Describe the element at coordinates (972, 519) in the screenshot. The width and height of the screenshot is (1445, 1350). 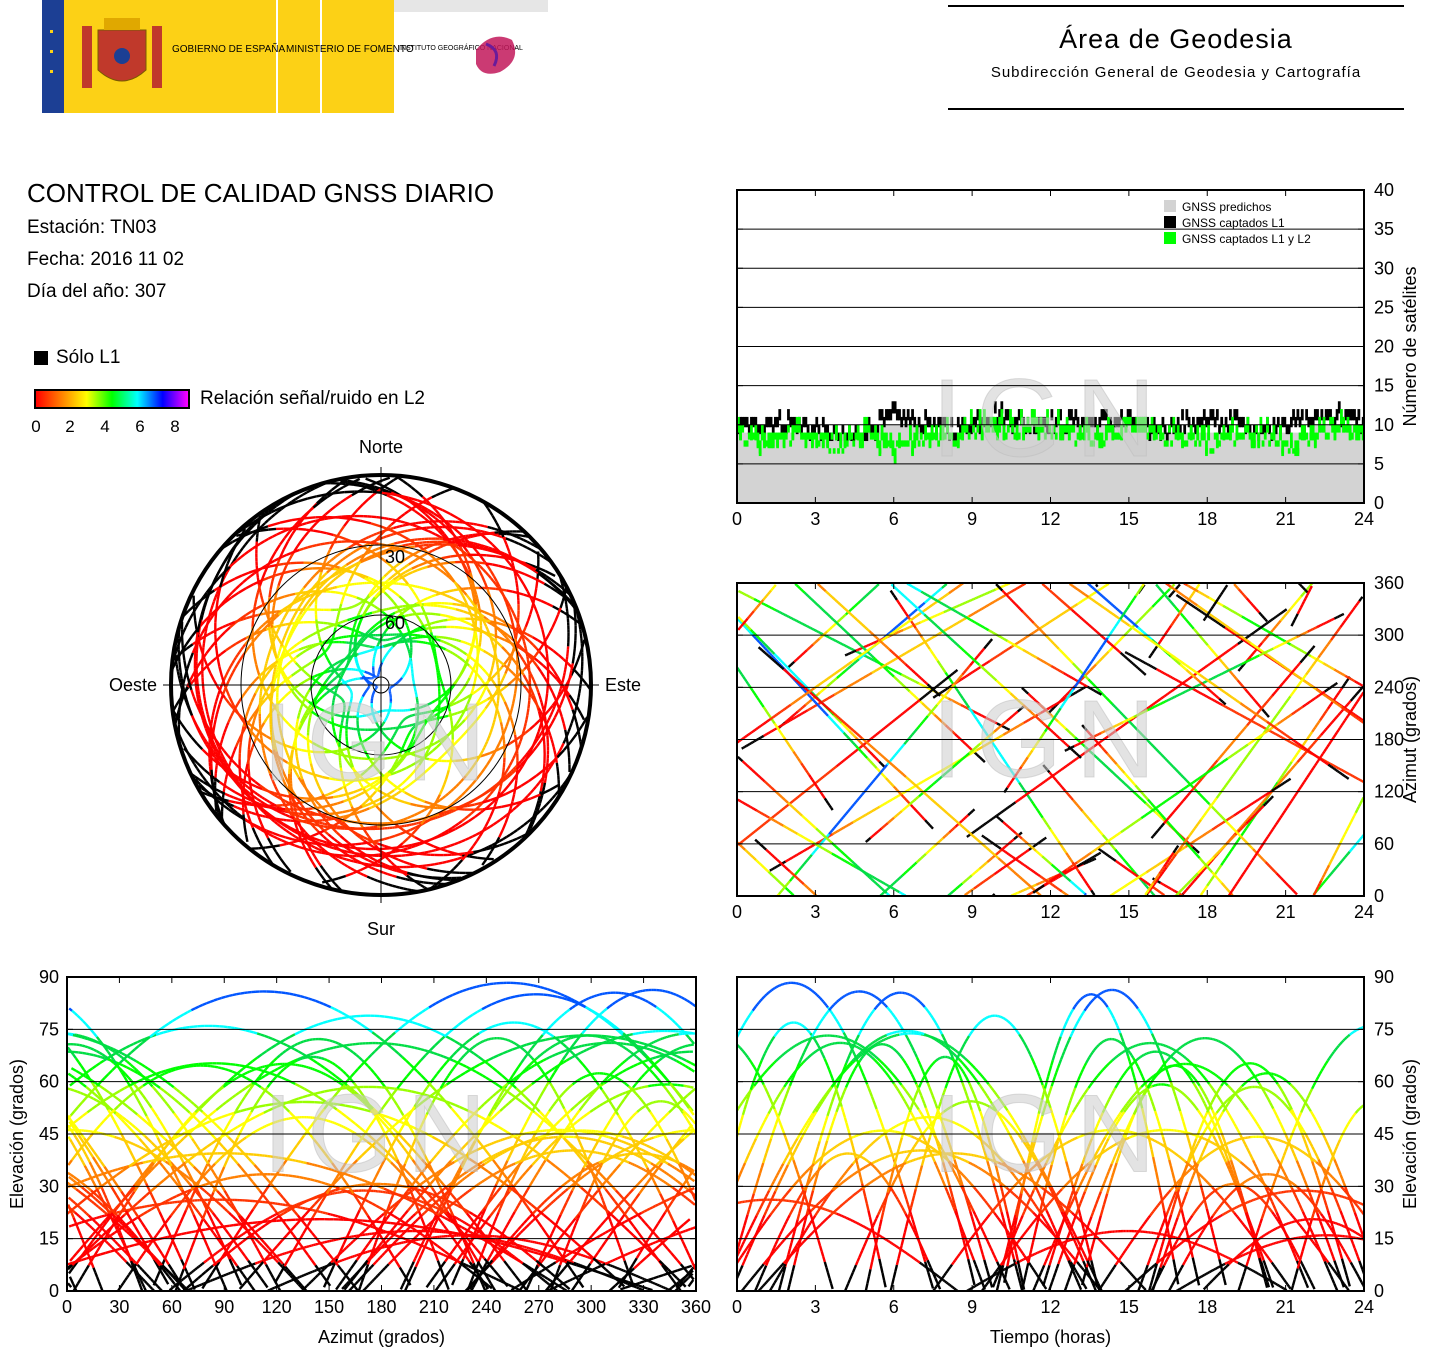
I see `x-tick-label: 9` at that location.